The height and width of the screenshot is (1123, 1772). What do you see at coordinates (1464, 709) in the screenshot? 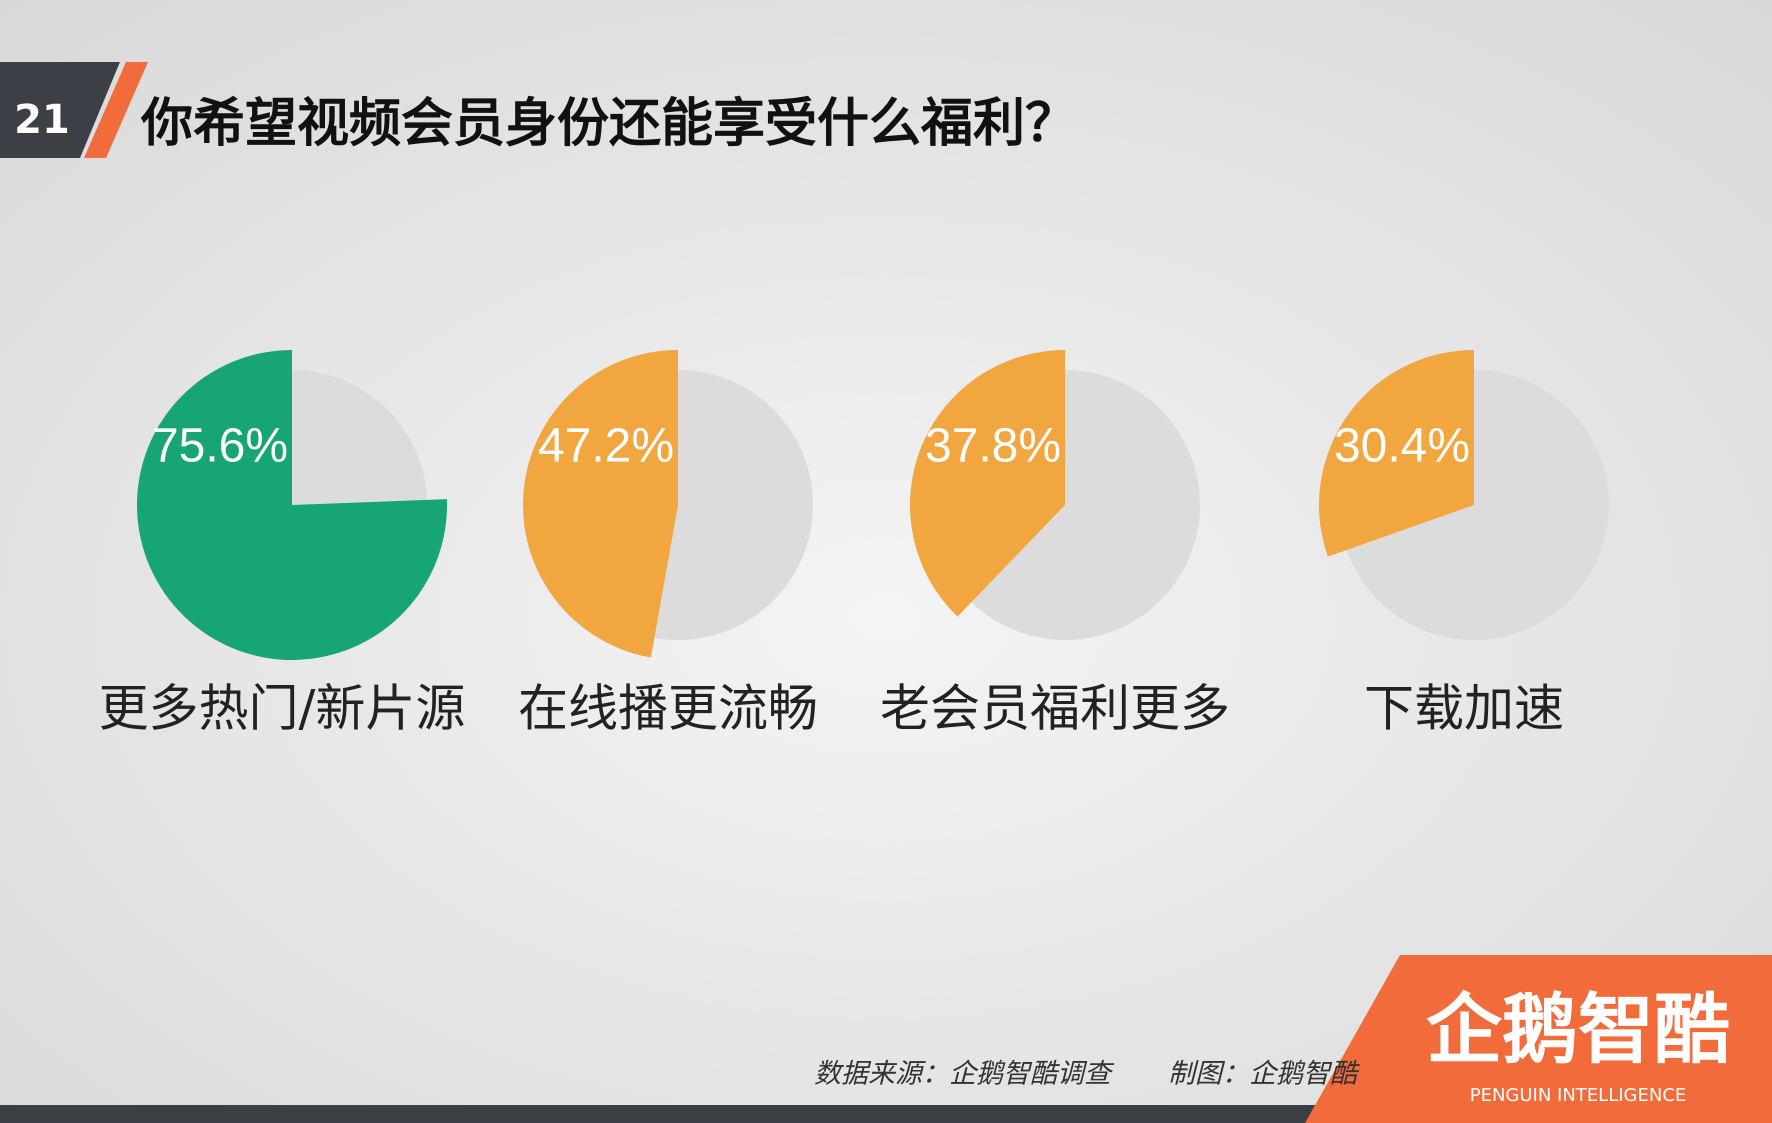
I see `category-label: 下载加速` at bounding box center [1464, 709].